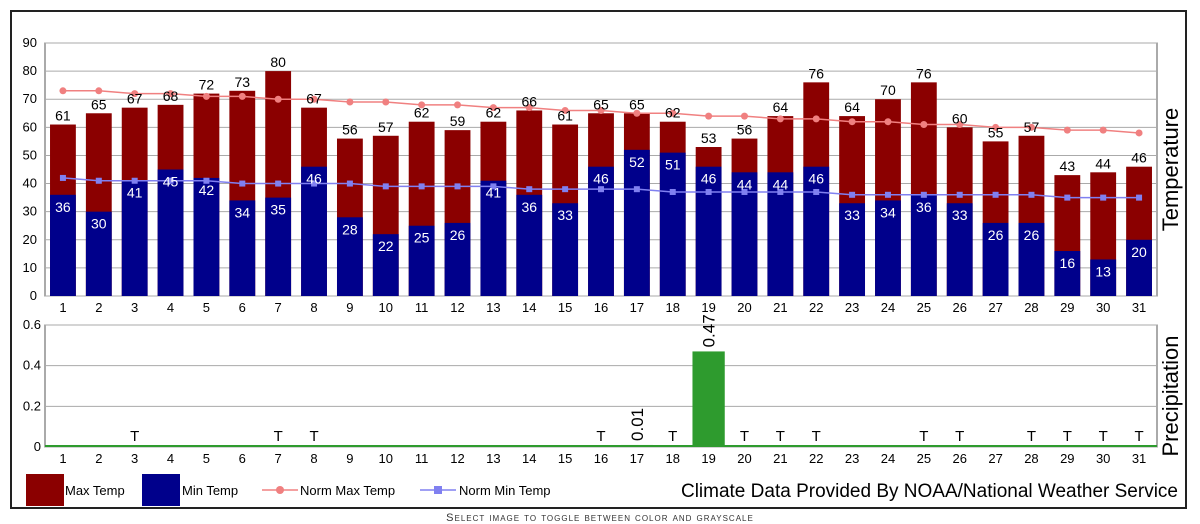  I want to click on min-temp-value-label: 51, so click(673, 165).